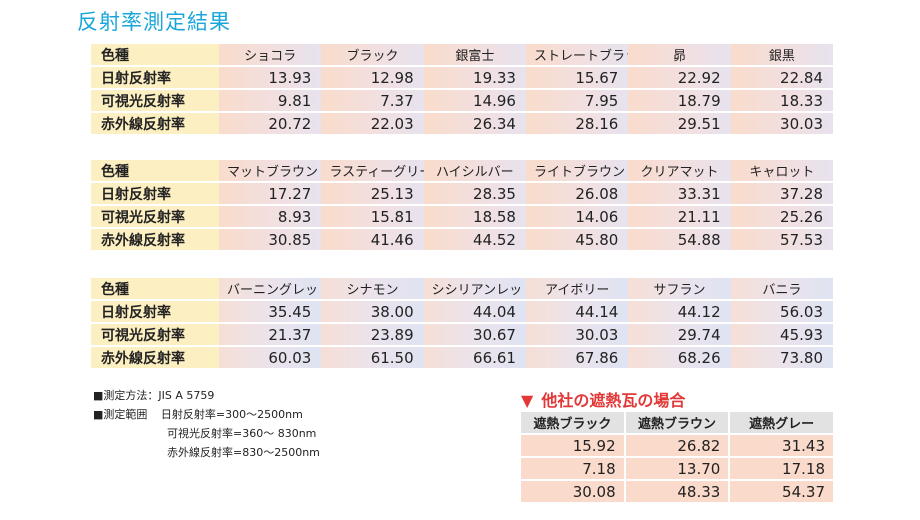 The image size is (920, 520). I want to click on range-infrared: 赤外線反射率=830〜2500nm, so click(243, 452).